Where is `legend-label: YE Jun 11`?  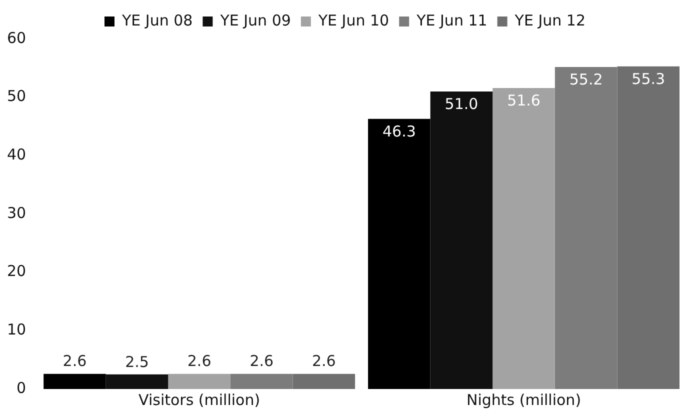
legend-label: YE Jun 11 is located at coordinates (452, 20).